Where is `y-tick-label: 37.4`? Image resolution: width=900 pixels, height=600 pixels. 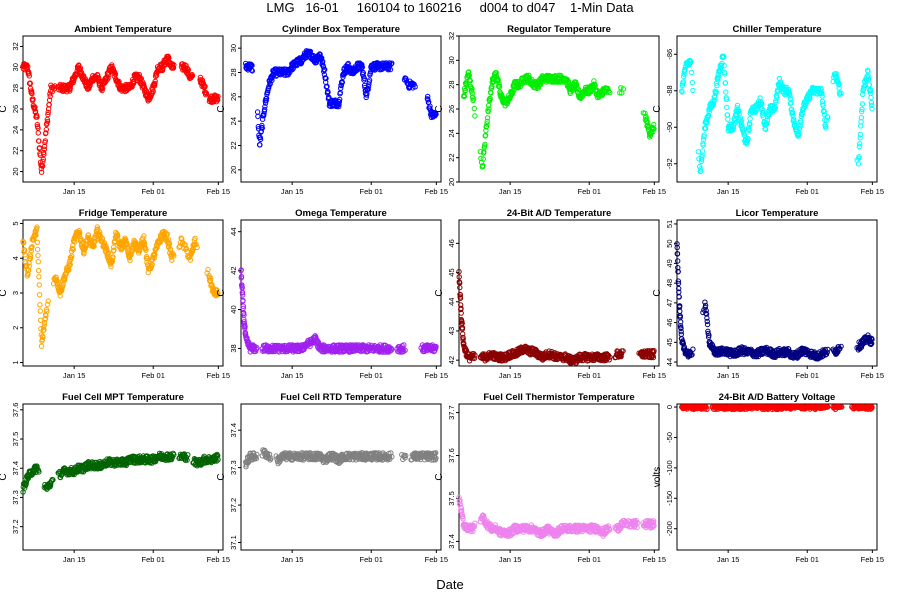
y-tick-label: 37.4 is located at coordinates (15, 468).